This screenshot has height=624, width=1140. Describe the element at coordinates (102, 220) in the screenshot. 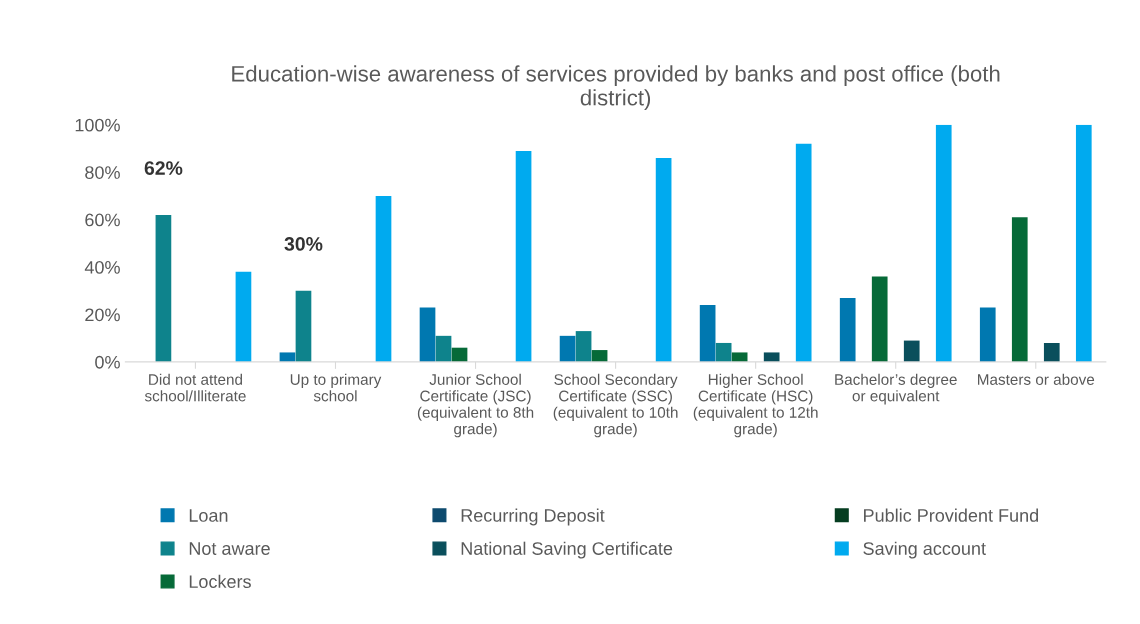

I see `y-tick-label: 60%` at that location.